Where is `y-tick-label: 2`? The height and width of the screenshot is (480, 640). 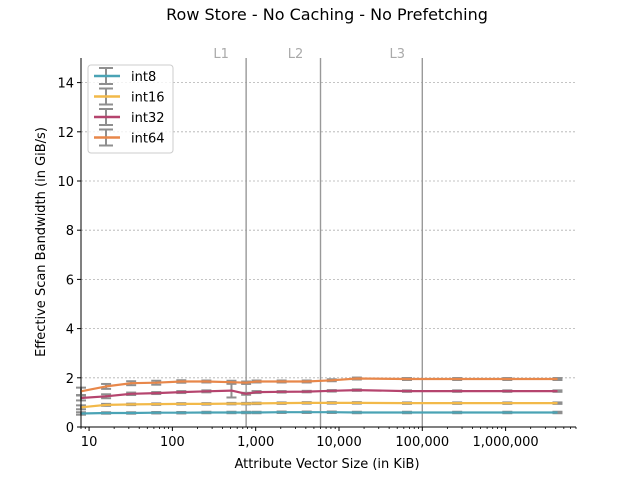 y-tick-label: 2 is located at coordinates (70, 379).